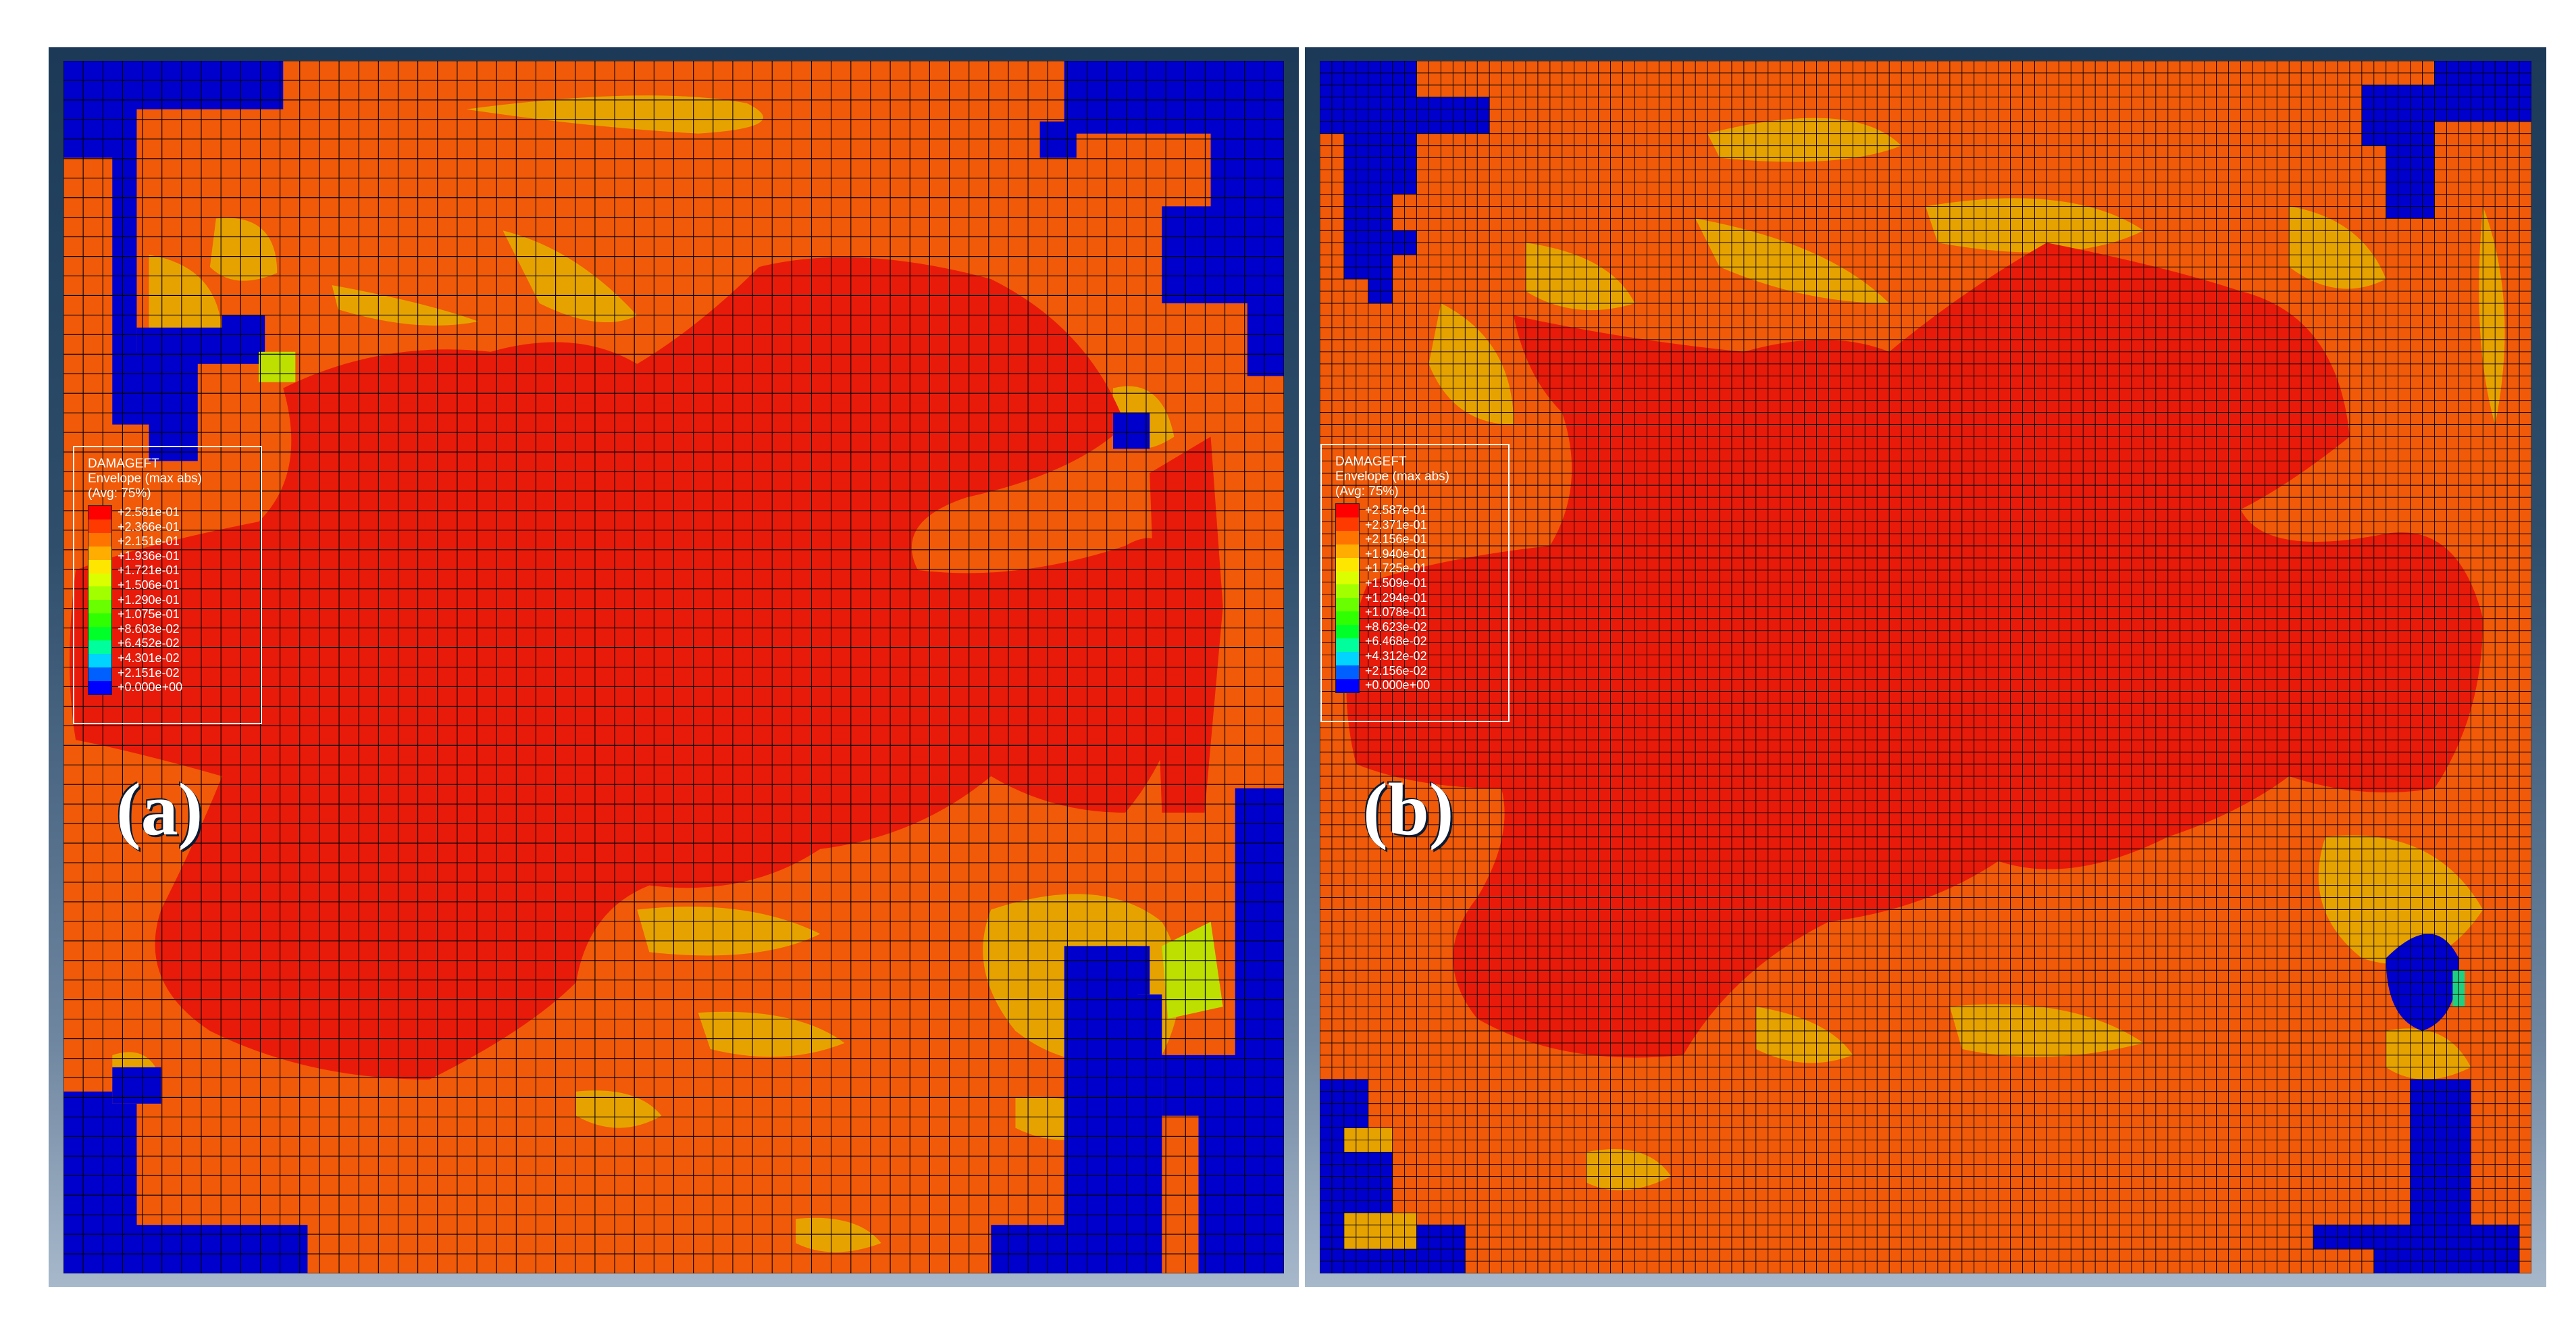 The width and height of the screenshot is (2576, 1318). I want to click on legend-value: +4.312e-02, so click(1396, 656).